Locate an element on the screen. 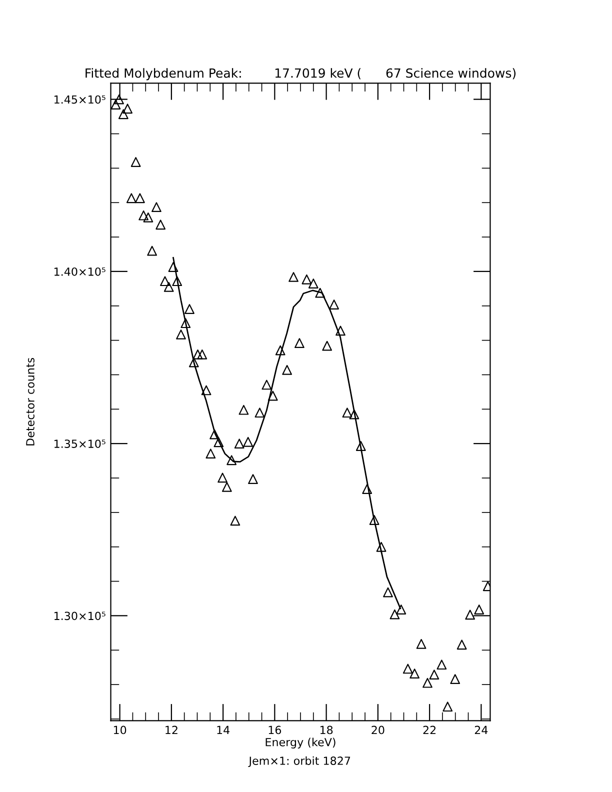 This screenshot has width=612, height=792. x-tick-label: 16 is located at coordinates (275, 730).